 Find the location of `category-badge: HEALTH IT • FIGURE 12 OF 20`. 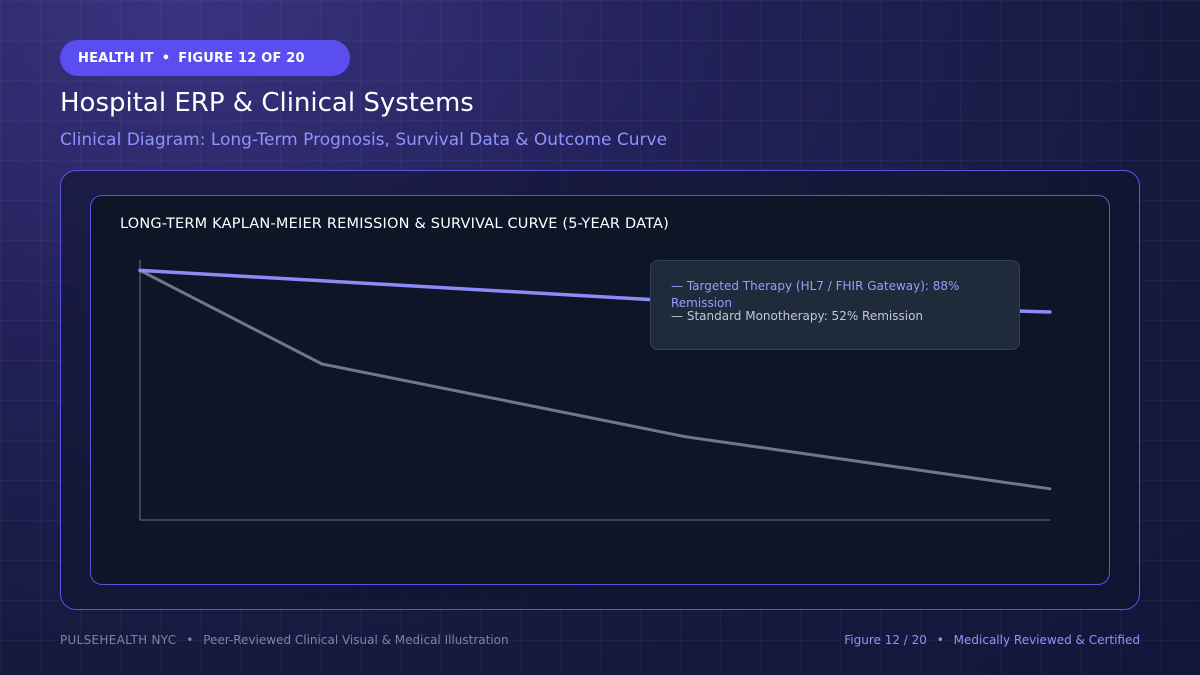

category-badge: HEALTH IT • FIGURE 12 OF 20 is located at coordinates (205, 58).